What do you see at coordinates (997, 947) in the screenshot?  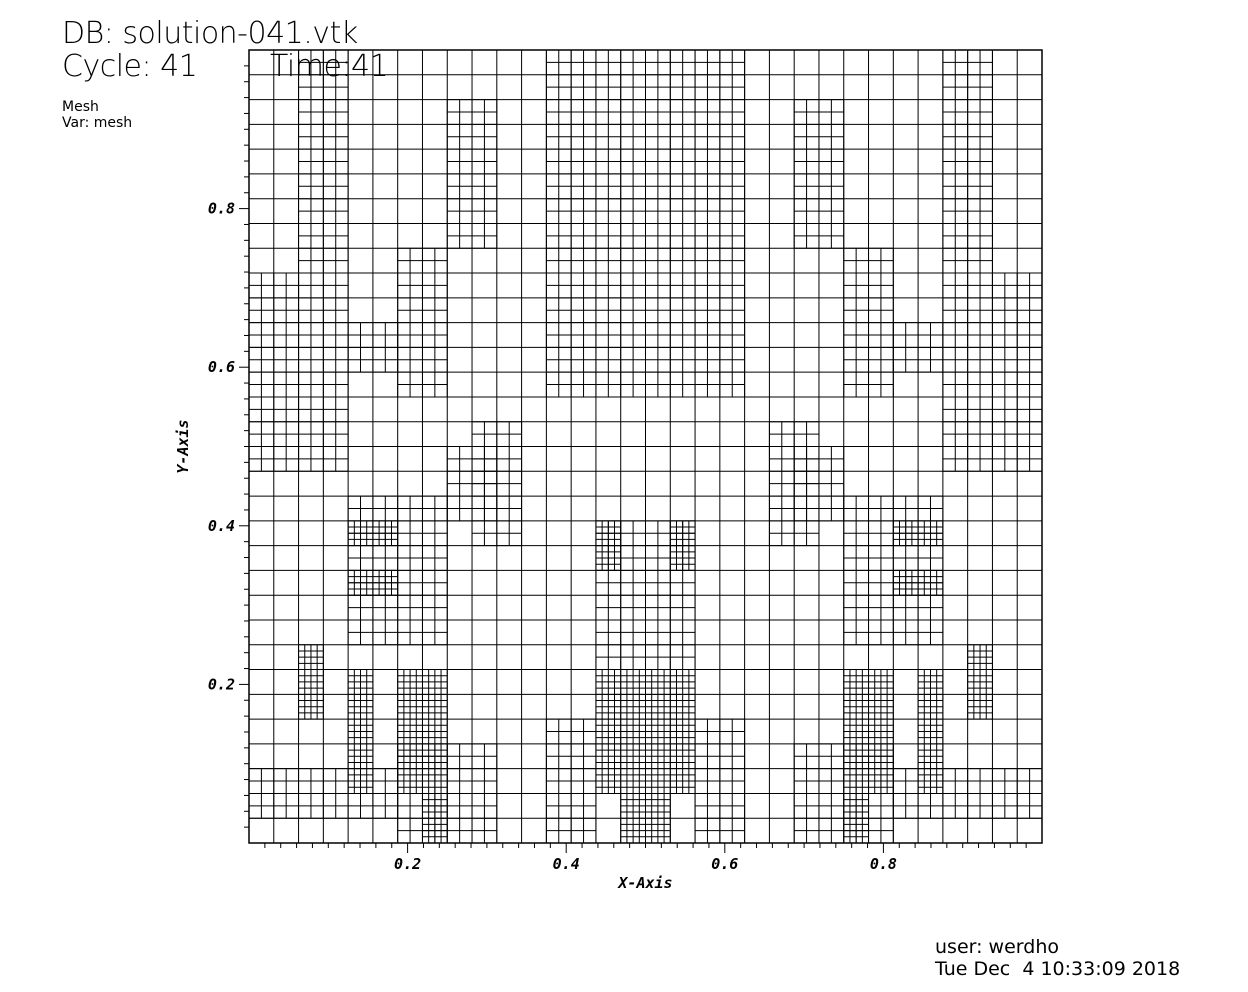 I see `user-label: user: werdho` at bounding box center [997, 947].